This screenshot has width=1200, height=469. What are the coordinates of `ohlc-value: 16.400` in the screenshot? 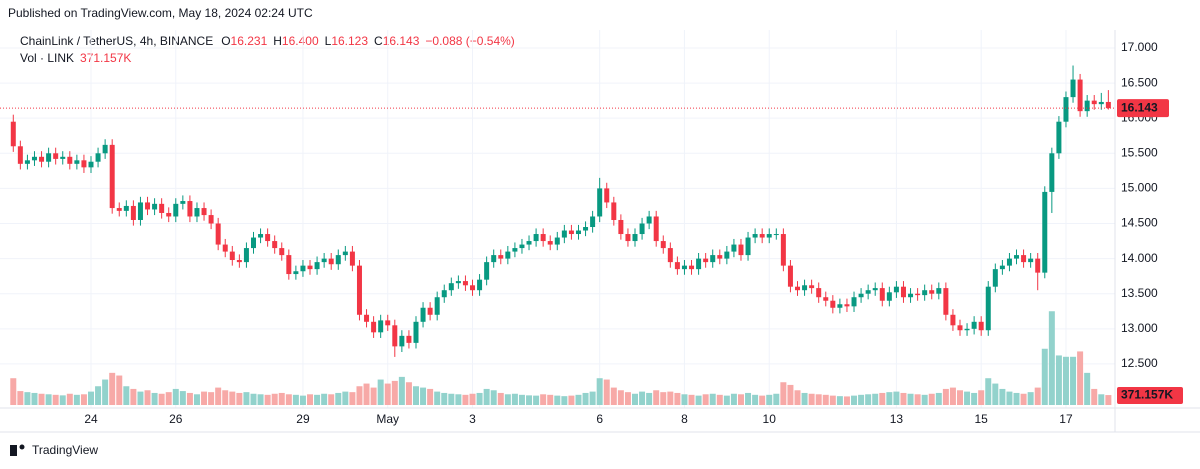 It's located at (300, 41).